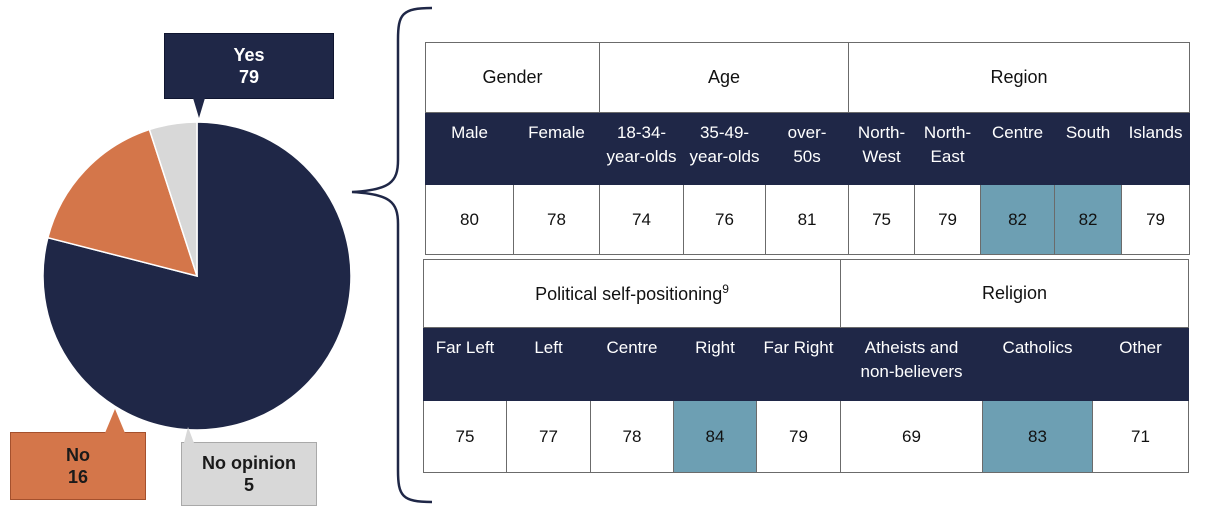 The height and width of the screenshot is (509, 1210). Describe the element at coordinates (1088, 219) in the screenshot. I see `value-cell-south: 82` at that location.